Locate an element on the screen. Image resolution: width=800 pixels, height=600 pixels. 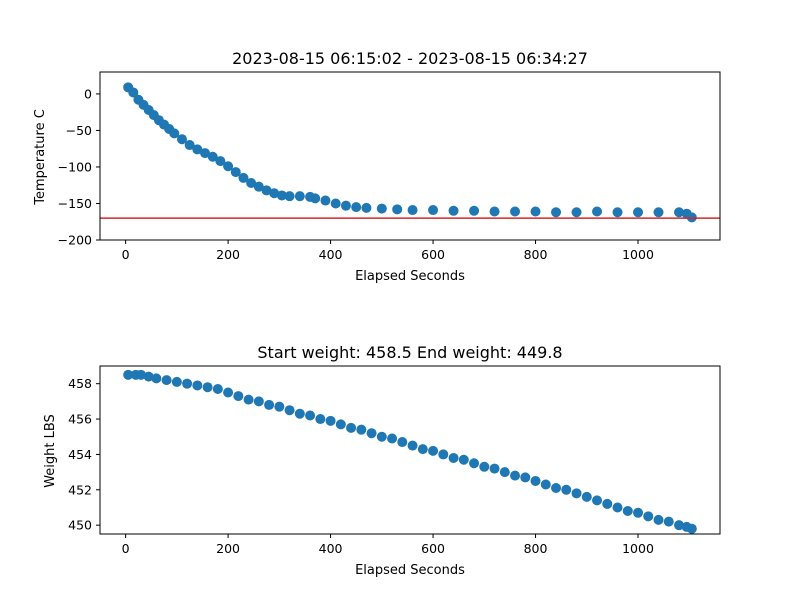
temperature-x-tick-label: 800 is located at coordinates (536, 254).